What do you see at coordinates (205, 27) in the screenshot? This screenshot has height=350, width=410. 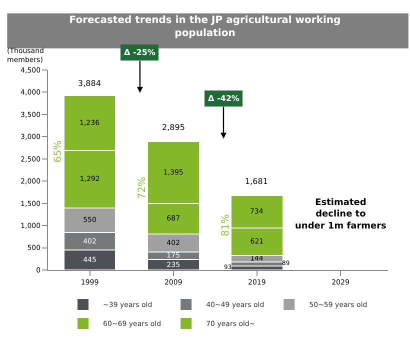 I see `chart-title: Forecasted trends in the JP agricultural working population` at bounding box center [205, 27].